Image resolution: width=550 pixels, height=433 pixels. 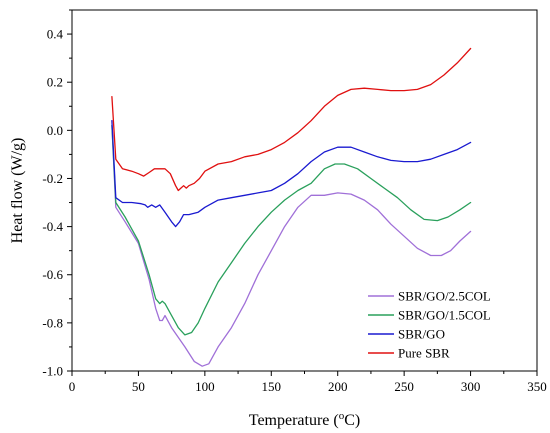 What do you see at coordinates (52, 371) in the screenshot?
I see `y-tick-label: -1.0` at bounding box center [52, 371].